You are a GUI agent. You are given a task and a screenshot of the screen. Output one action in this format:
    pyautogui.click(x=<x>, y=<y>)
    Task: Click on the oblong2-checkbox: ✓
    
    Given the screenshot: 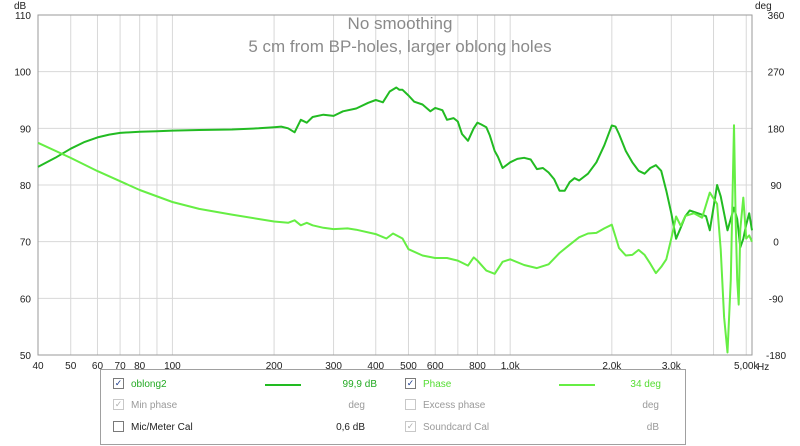 What is the action you would take?
    pyautogui.click(x=118, y=383)
    